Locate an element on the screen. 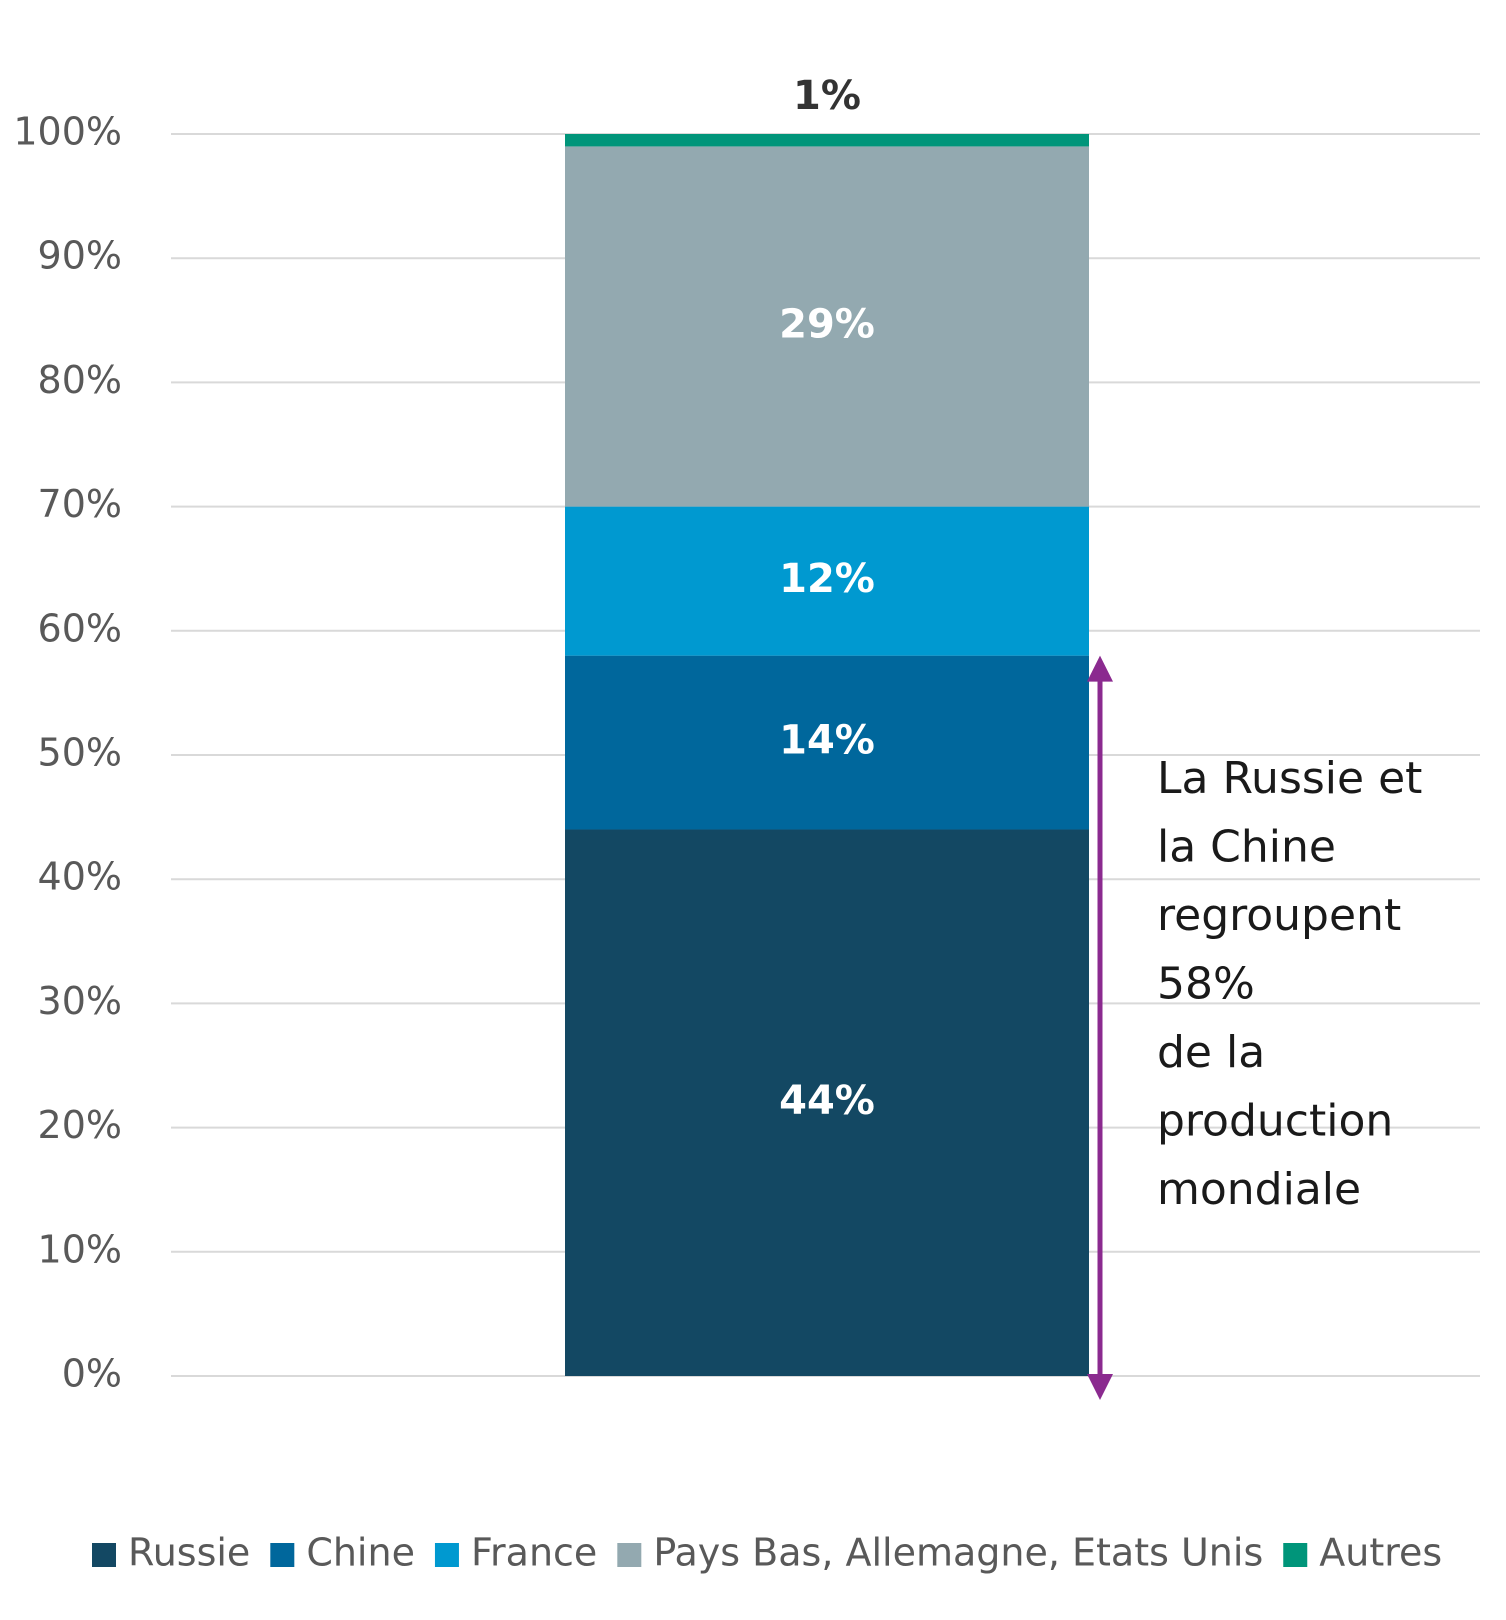 This screenshot has width=1506, height=1620. data-label: 44% is located at coordinates (827, 1101).